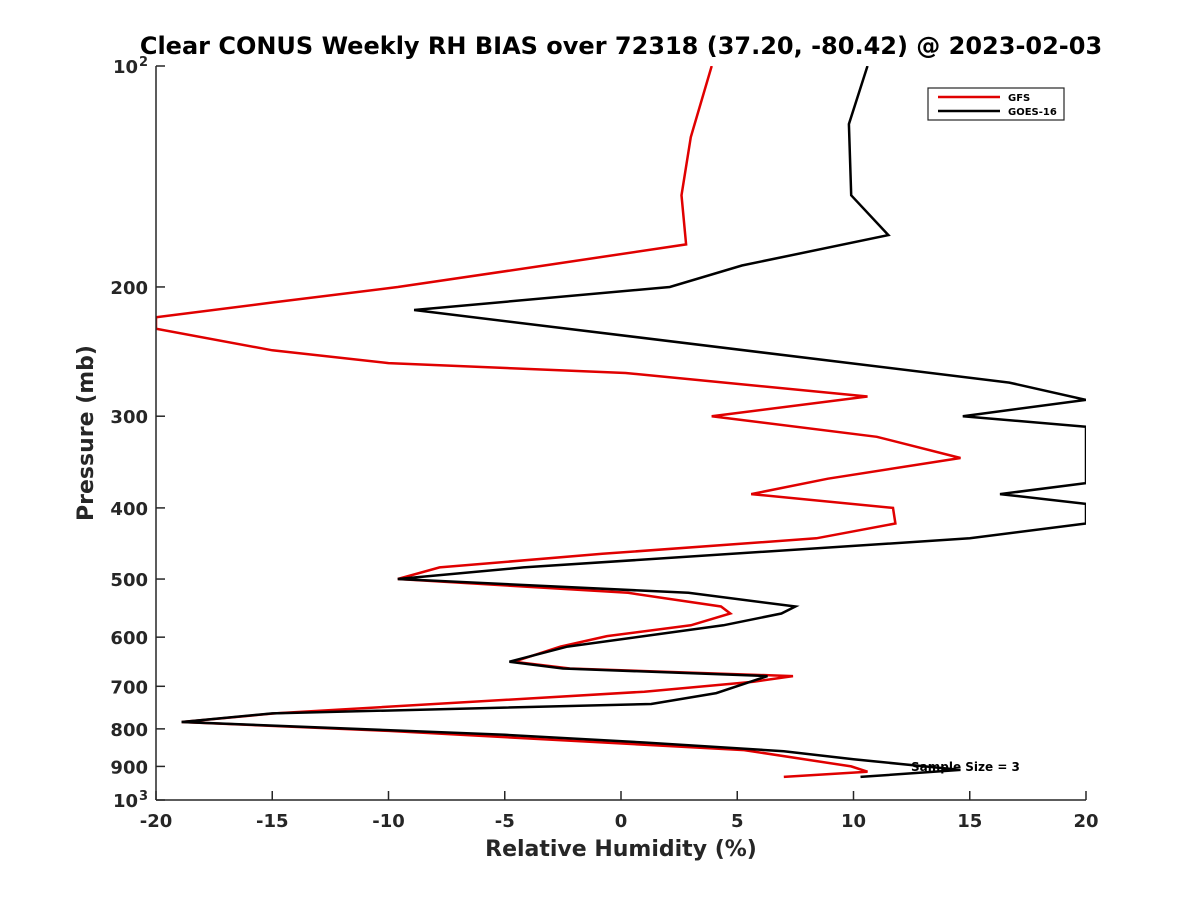 The height and width of the screenshot is (900, 1200). What do you see at coordinates (156, 821) in the screenshot?
I see `x-tick-label: -20` at bounding box center [156, 821].